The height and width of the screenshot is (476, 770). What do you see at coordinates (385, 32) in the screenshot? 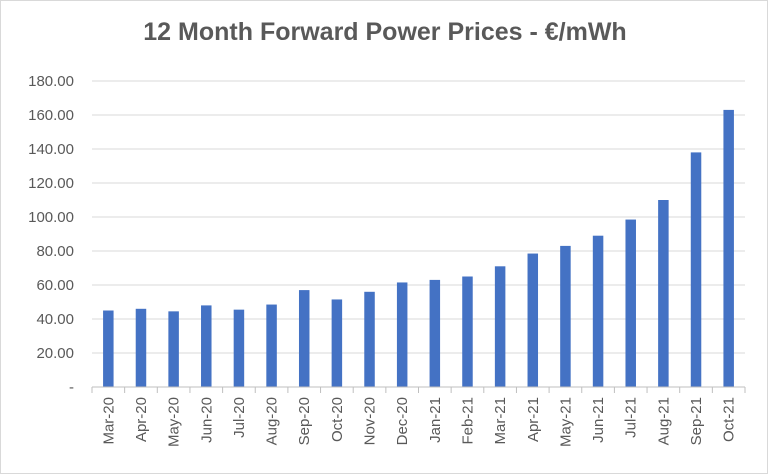
I see `chart-title: 12 Month Forward Power Prices - €/mWh` at bounding box center [385, 32].